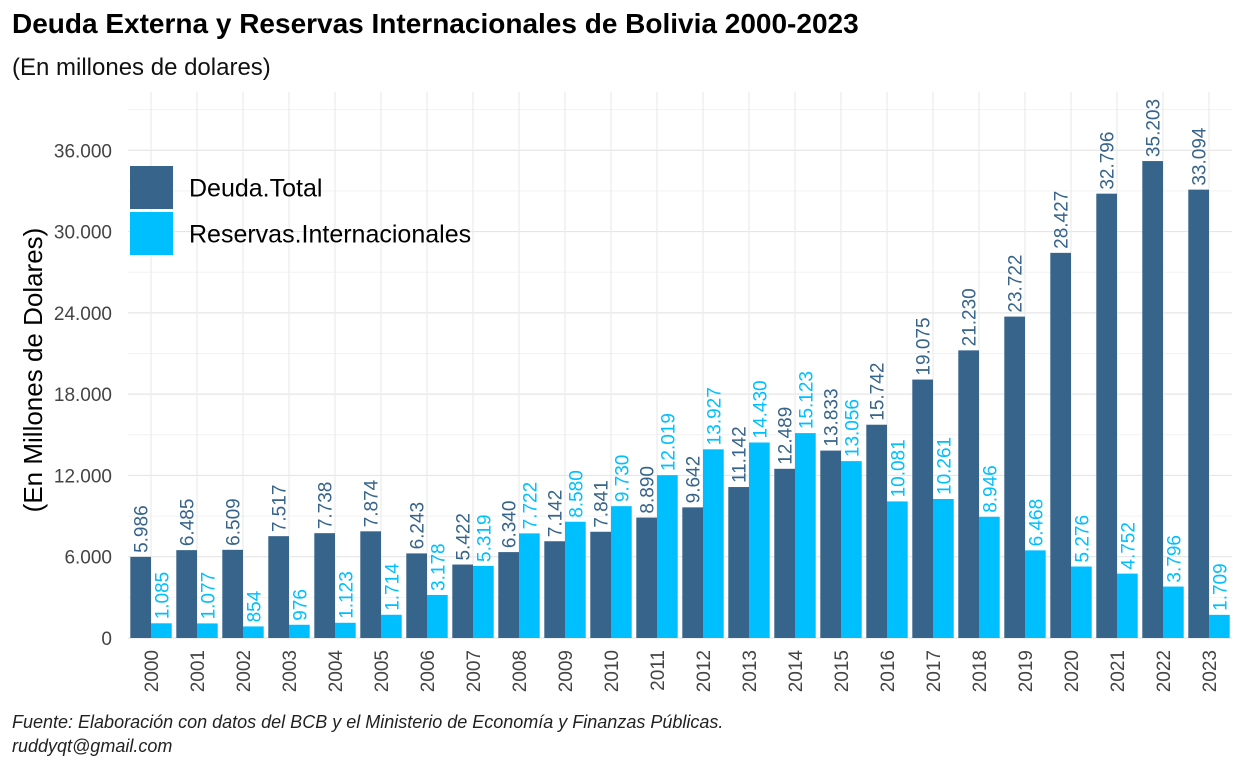 The width and height of the screenshot is (1248, 768). Describe the element at coordinates (372, 503) in the screenshot. I see `data-label: 7.874` at that location.